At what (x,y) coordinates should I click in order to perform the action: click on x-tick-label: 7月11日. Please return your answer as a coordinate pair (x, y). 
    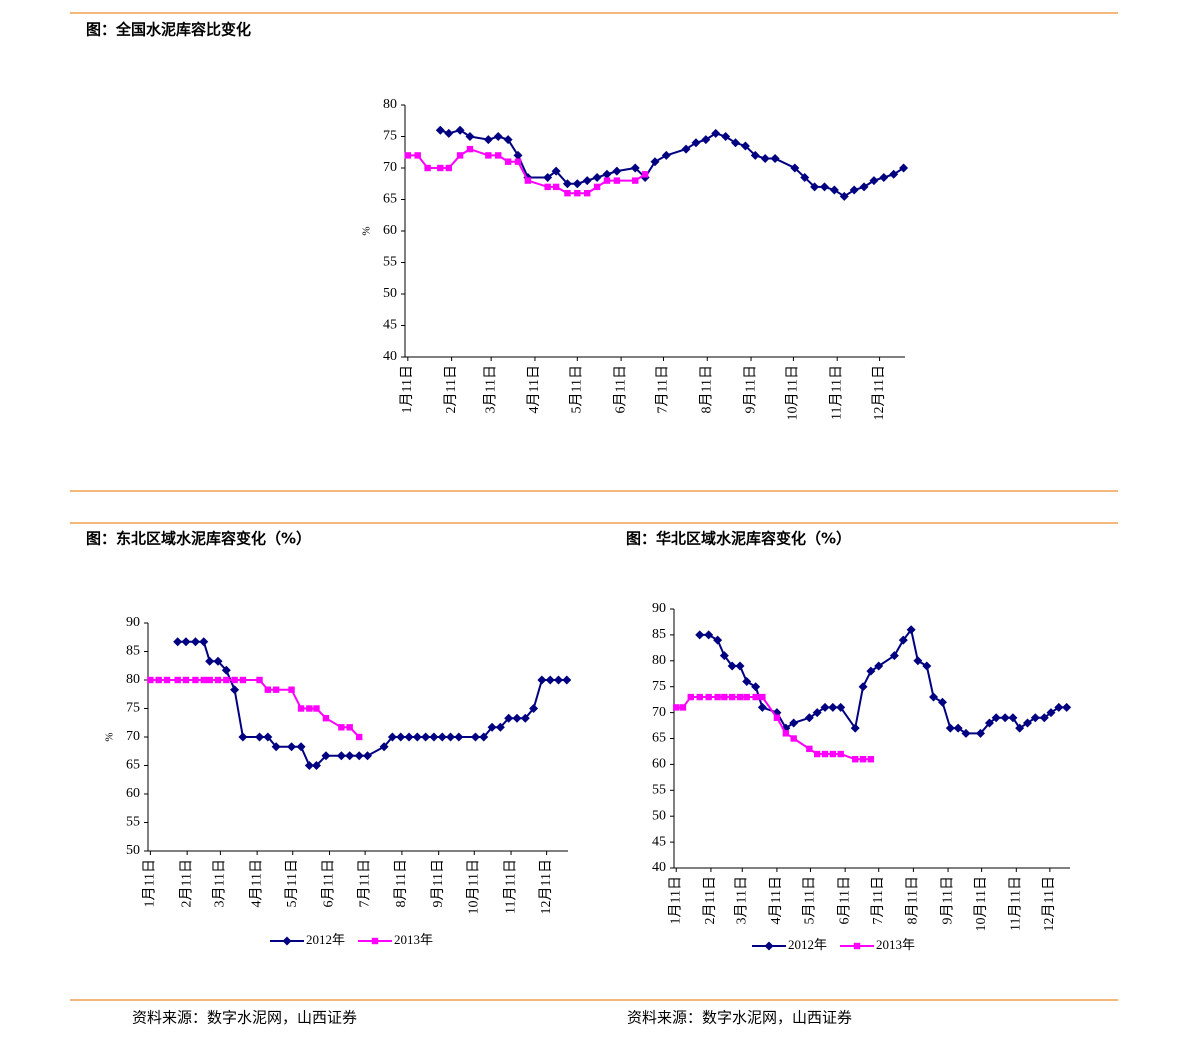
    Looking at the image, I should click on (364, 883).